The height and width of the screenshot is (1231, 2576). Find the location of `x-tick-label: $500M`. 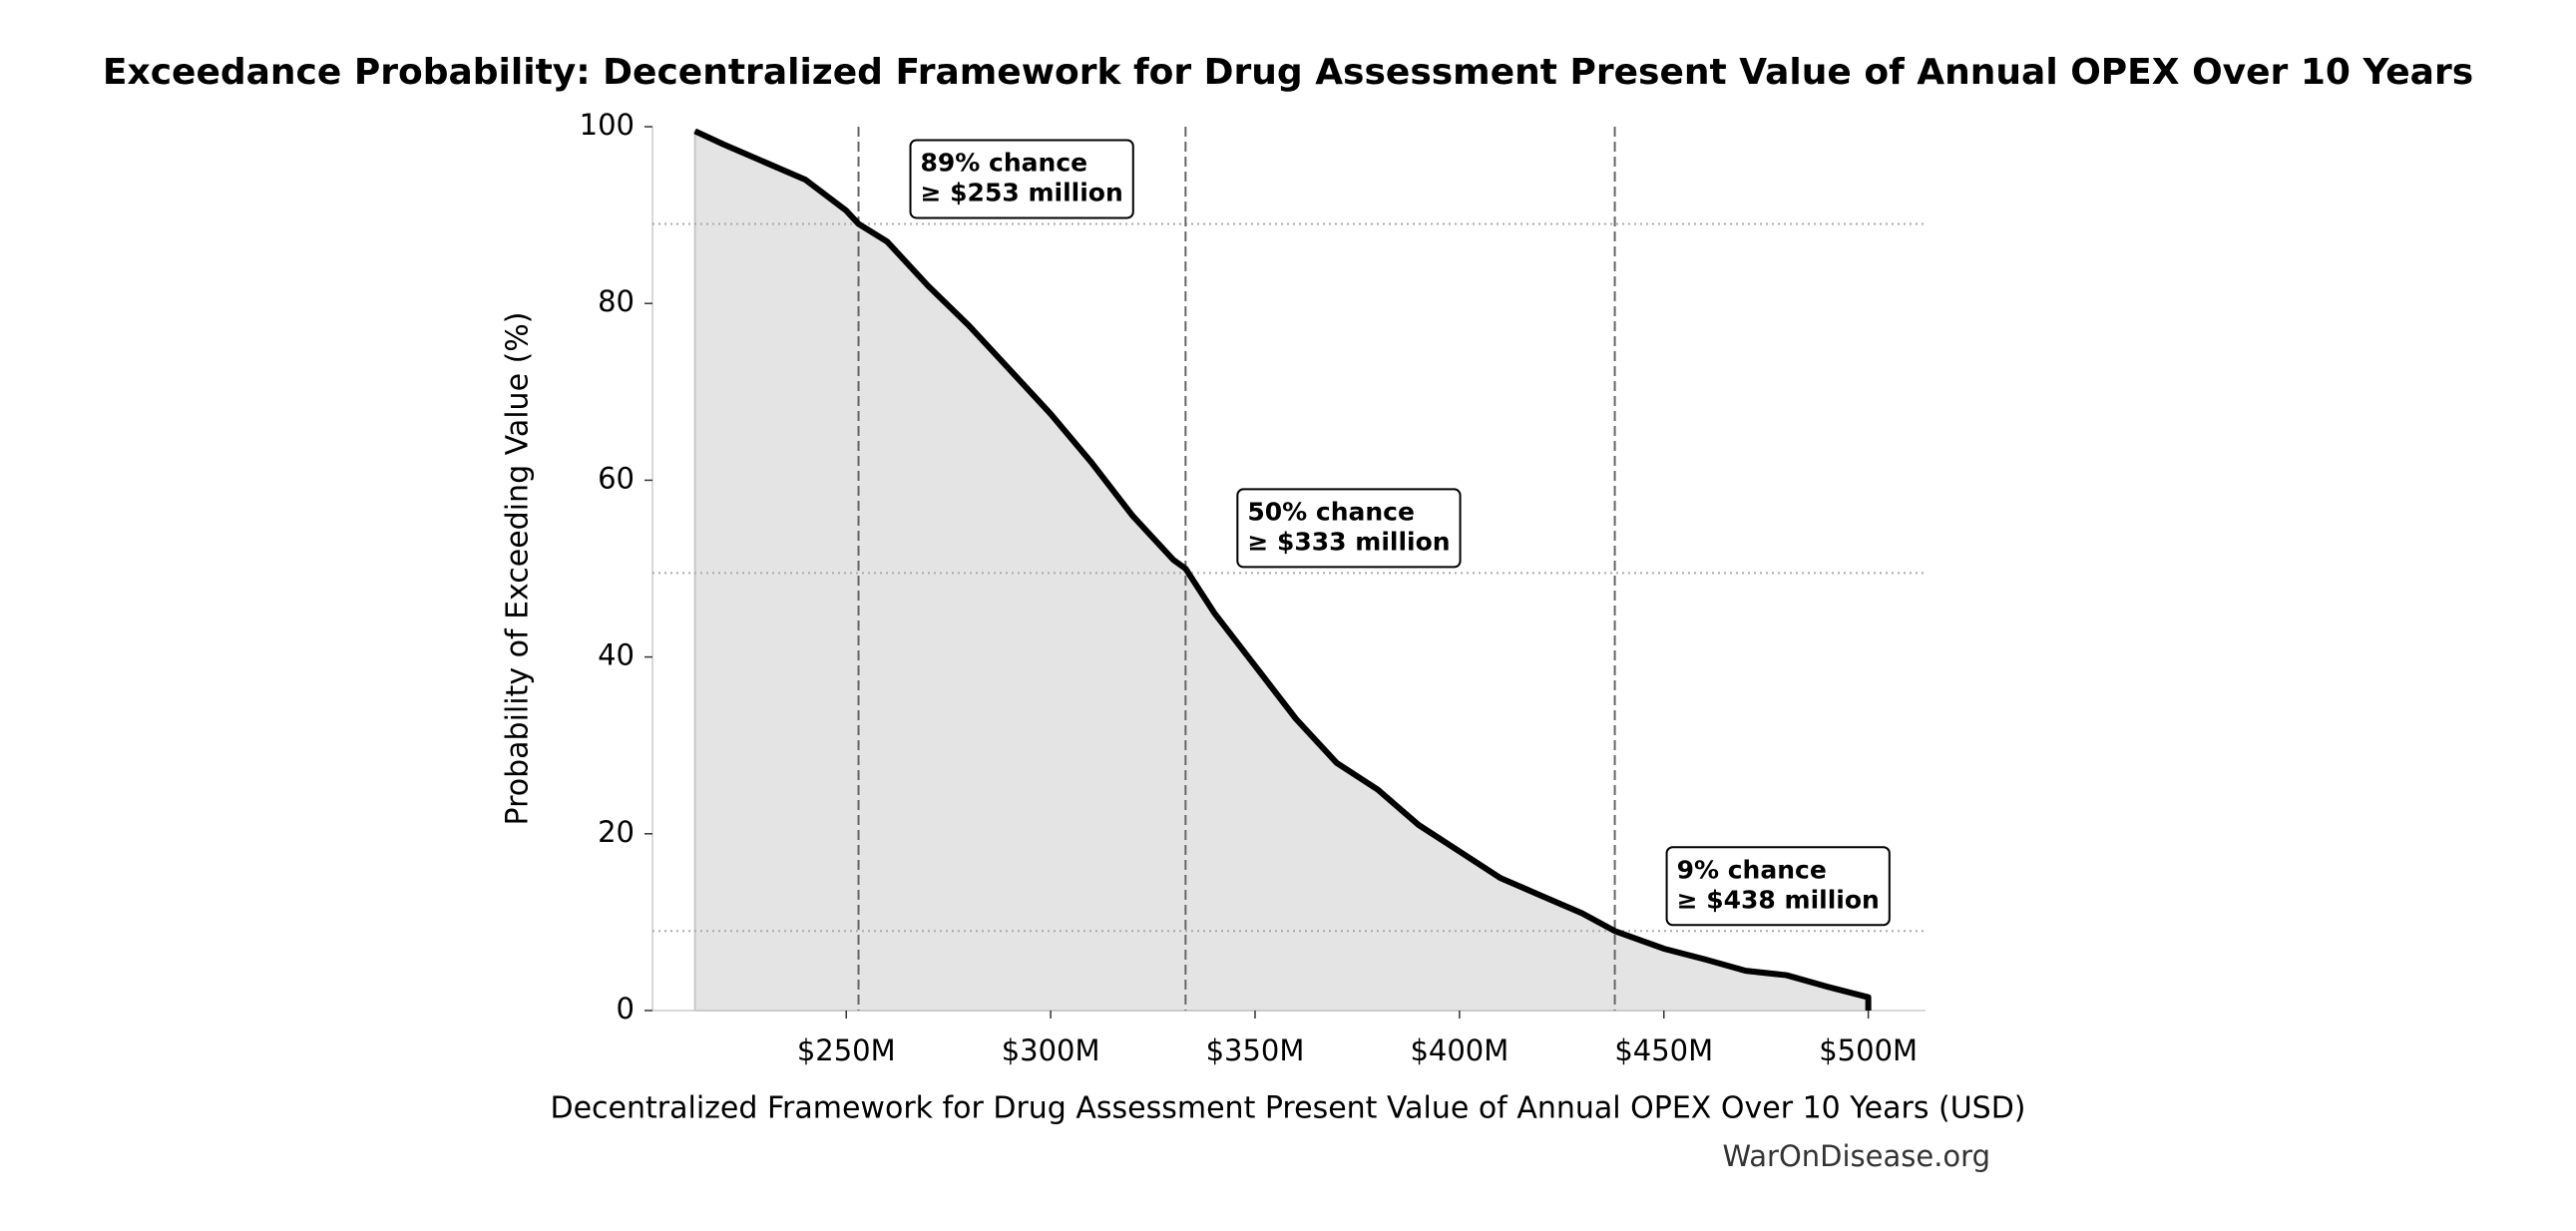

x-tick-label: $500M is located at coordinates (1868, 1050).